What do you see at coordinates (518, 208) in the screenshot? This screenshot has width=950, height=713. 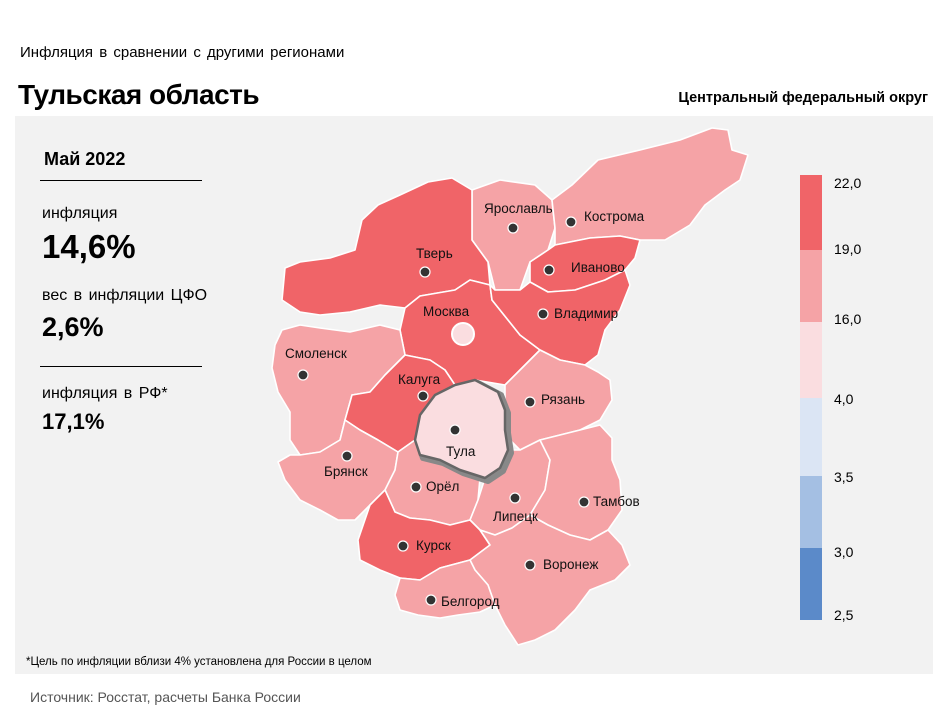 I see `city-label: Ярославль` at bounding box center [518, 208].